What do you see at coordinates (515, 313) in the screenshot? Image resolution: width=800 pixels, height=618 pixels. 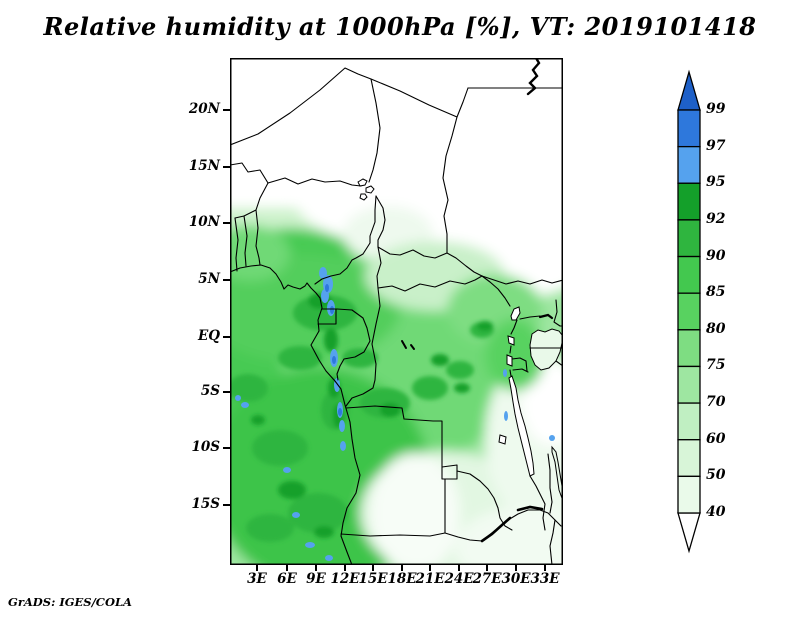 I see `lake-albert` at bounding box center [515, 313].